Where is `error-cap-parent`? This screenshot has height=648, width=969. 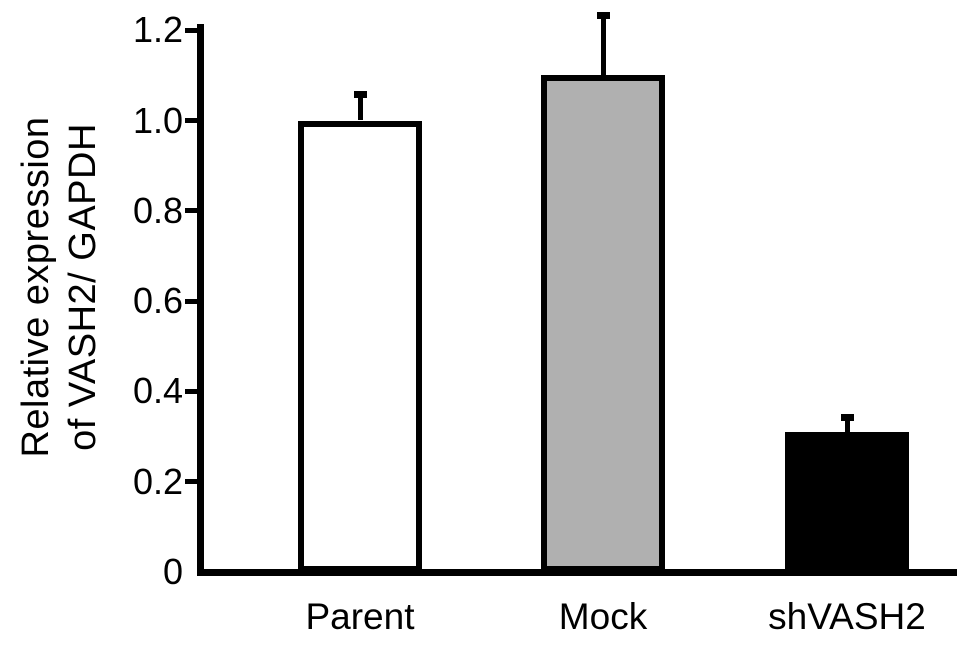
error-cap-parent is located at coordinates (360, 95).